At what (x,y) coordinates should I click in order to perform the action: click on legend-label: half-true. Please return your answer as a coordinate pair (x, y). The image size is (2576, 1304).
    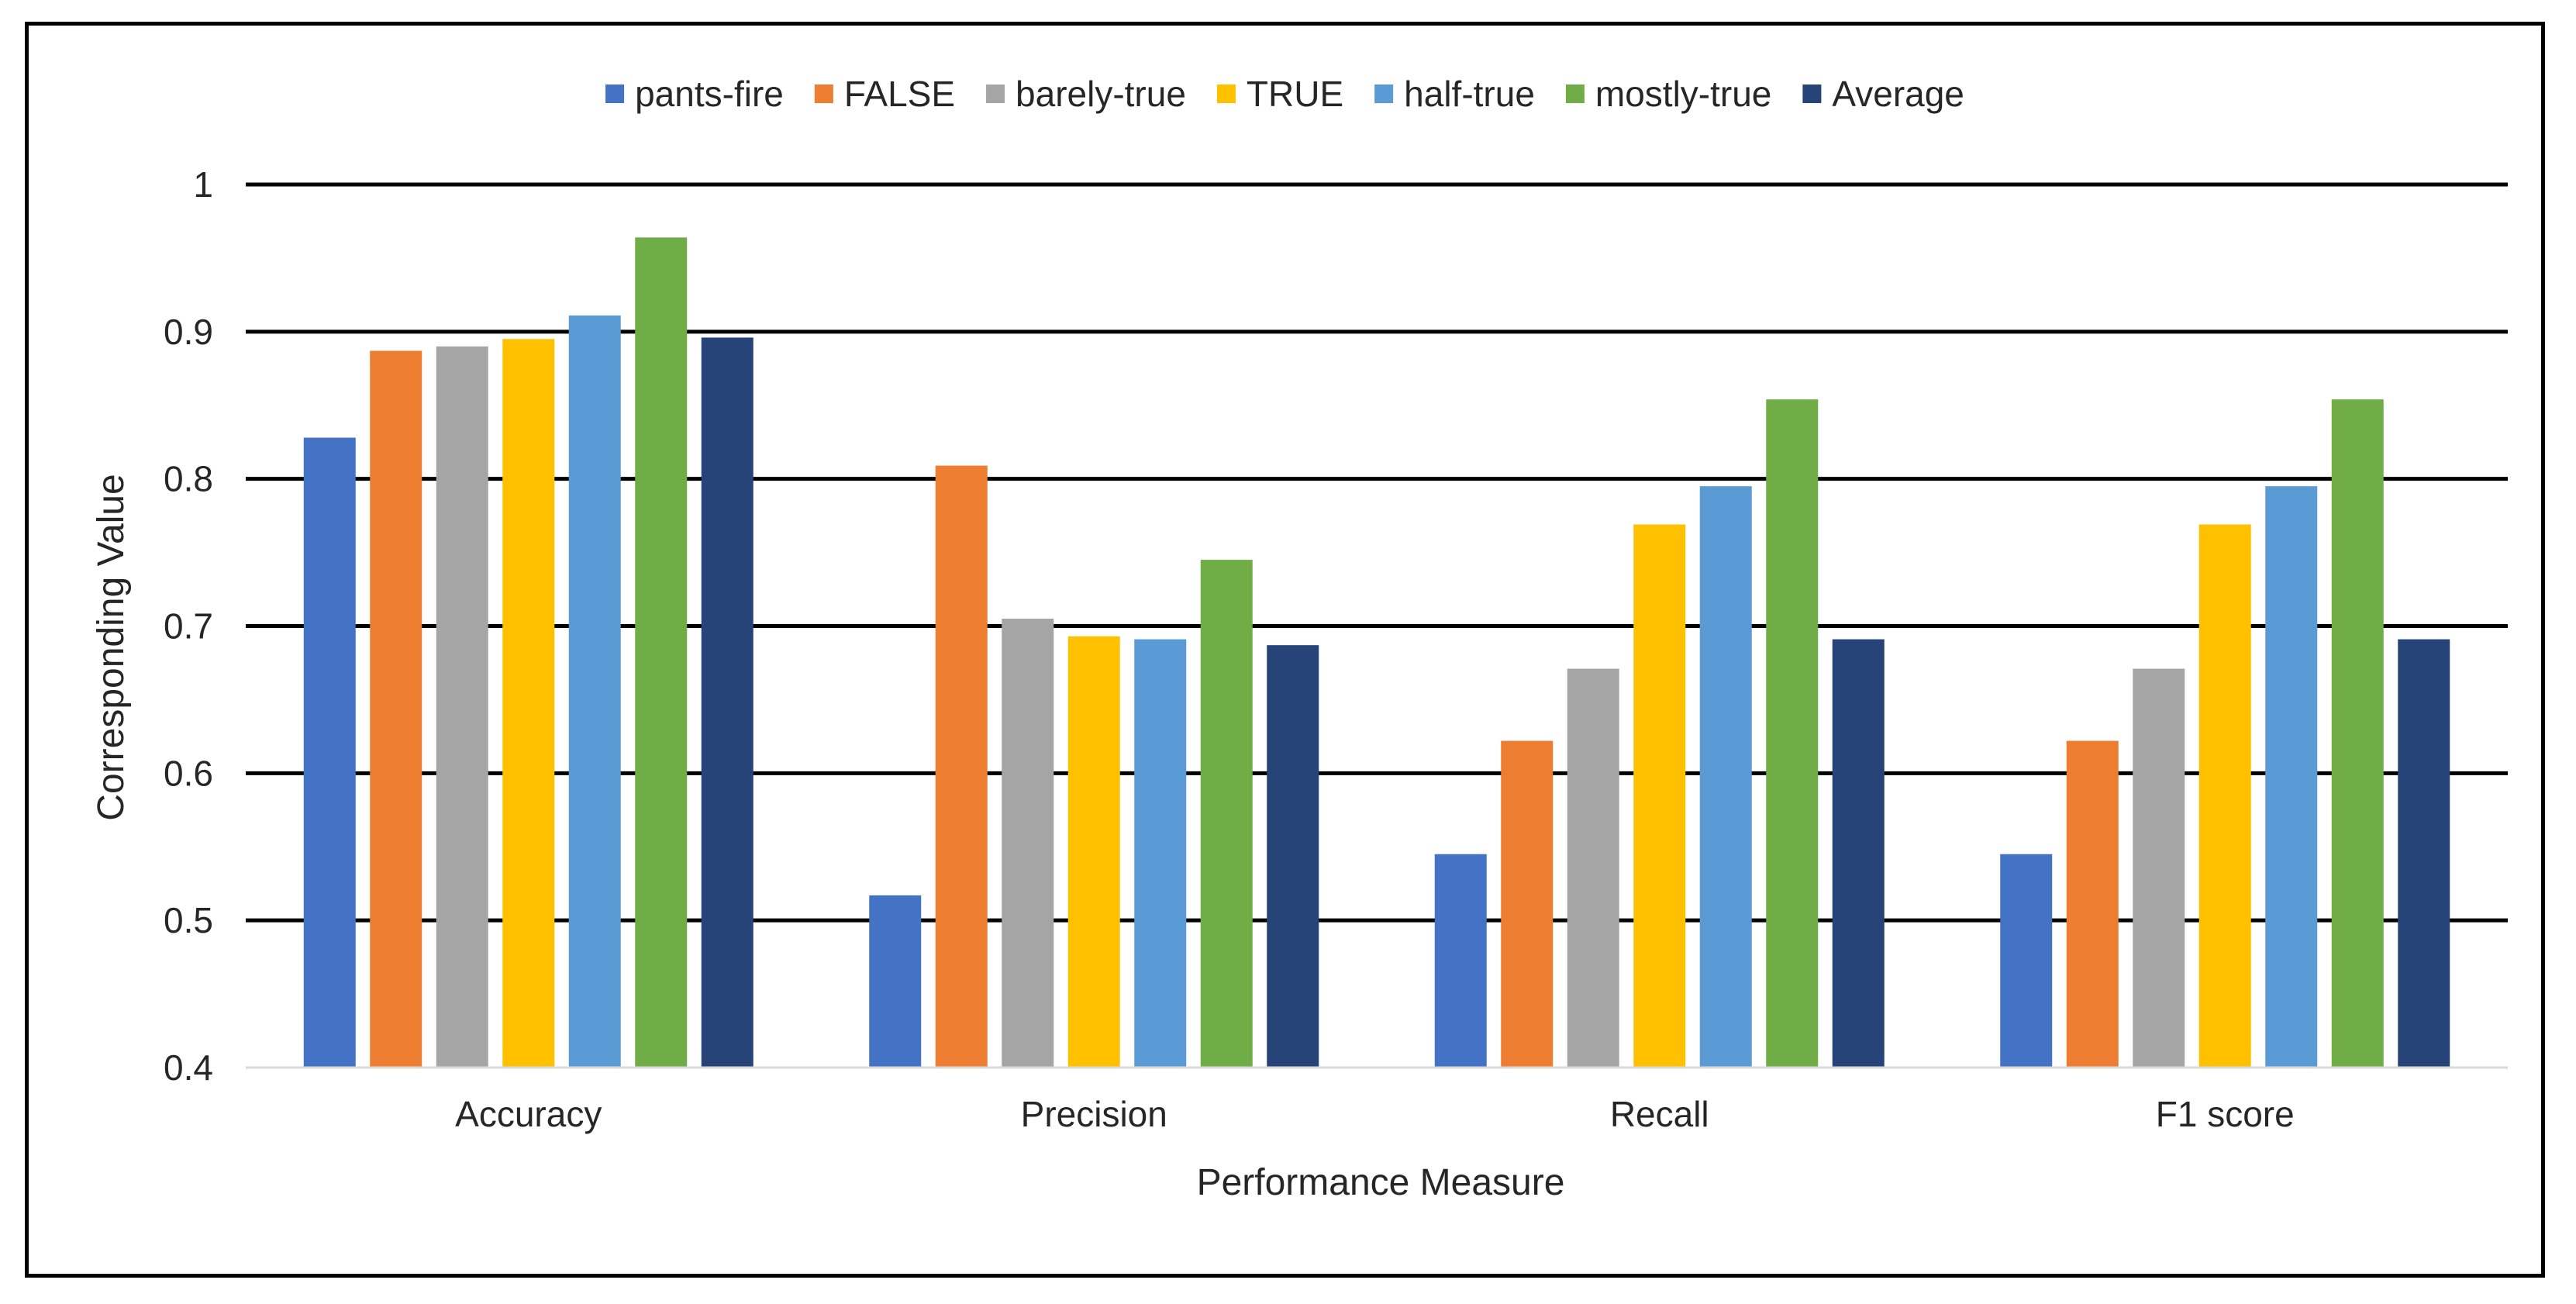
    Looking at the image, I should click on (1469, 94).